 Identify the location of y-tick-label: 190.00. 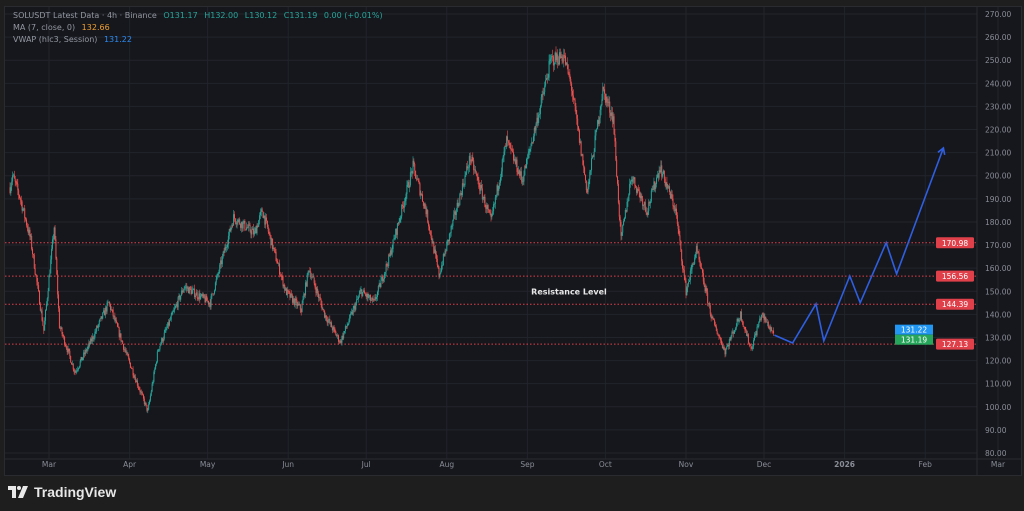
(998, 199).